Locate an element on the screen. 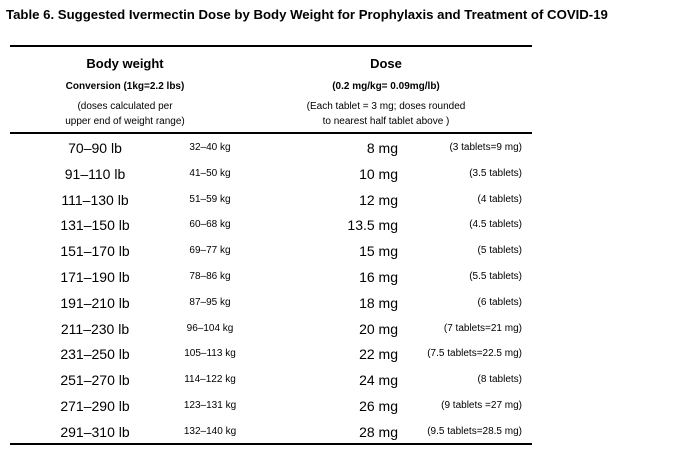 The height and width of the screenshot is (451, 700). weight-kg: 105–113 kg is located at coordinates (210, 354).